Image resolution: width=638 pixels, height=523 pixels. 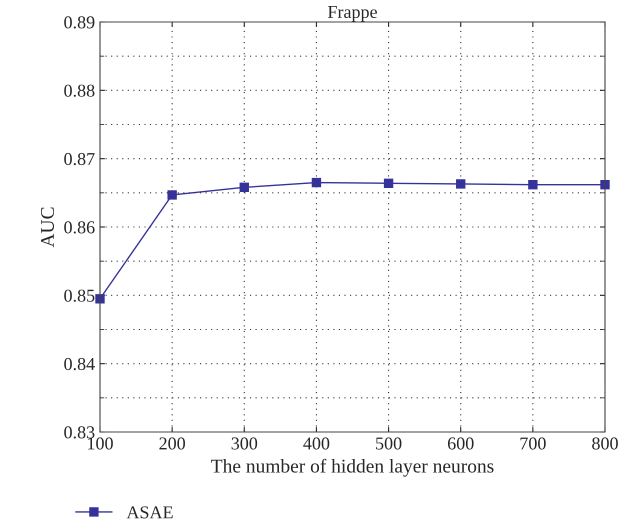 What do you see at coordinates (316, 443) in the screenshot?
I see `x-tick-label: 400` at bounding box center [316, 443].